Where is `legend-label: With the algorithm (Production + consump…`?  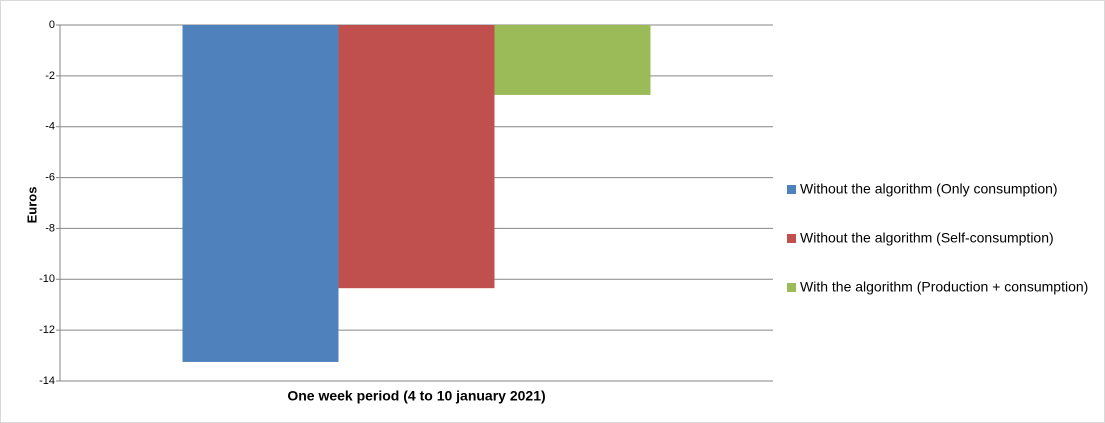 legend-label: With the algorithm (Production + consump… is located at coordinates (944, 287).